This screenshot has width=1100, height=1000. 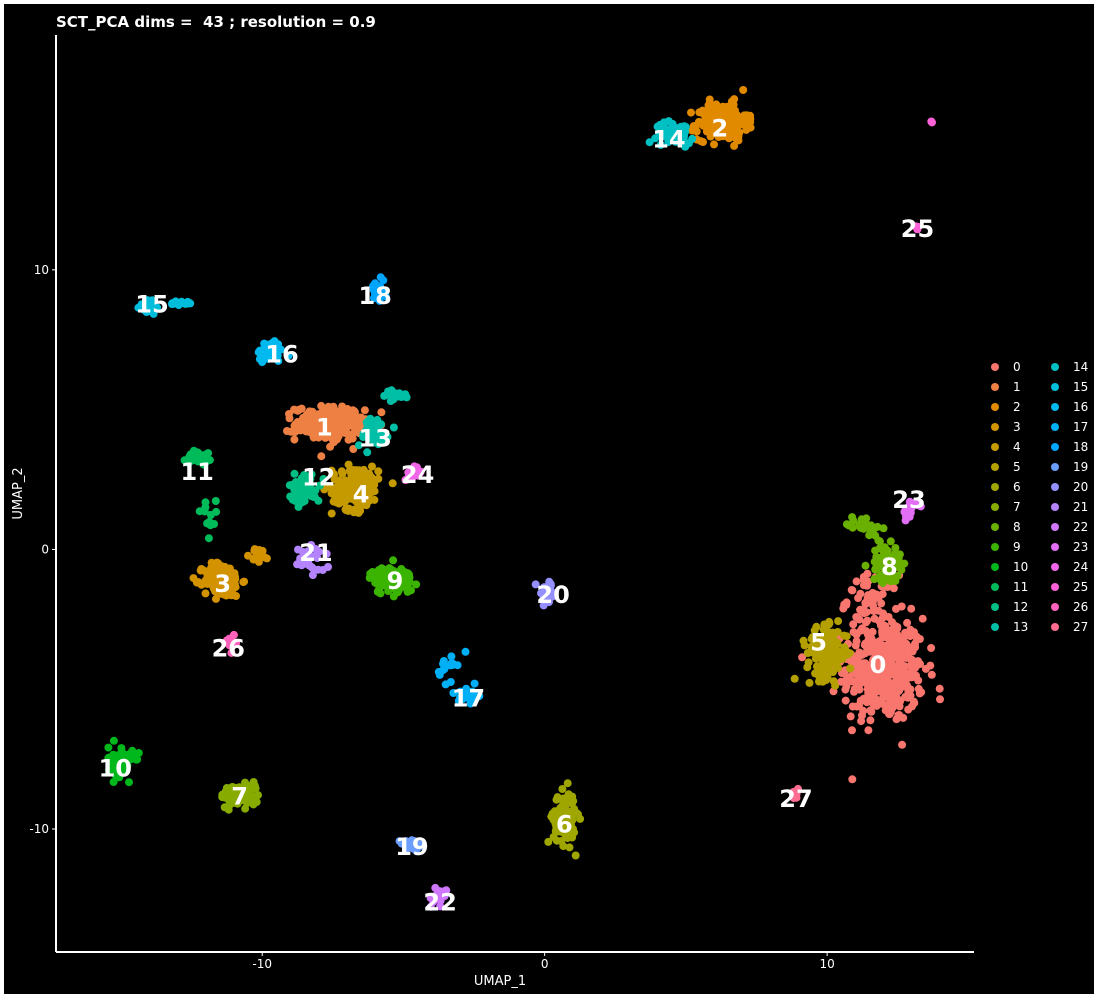 What do you see at coordinates (671, 134) in the screenshot?
I see `cluster-14-points` at bounding box center [671, 134].